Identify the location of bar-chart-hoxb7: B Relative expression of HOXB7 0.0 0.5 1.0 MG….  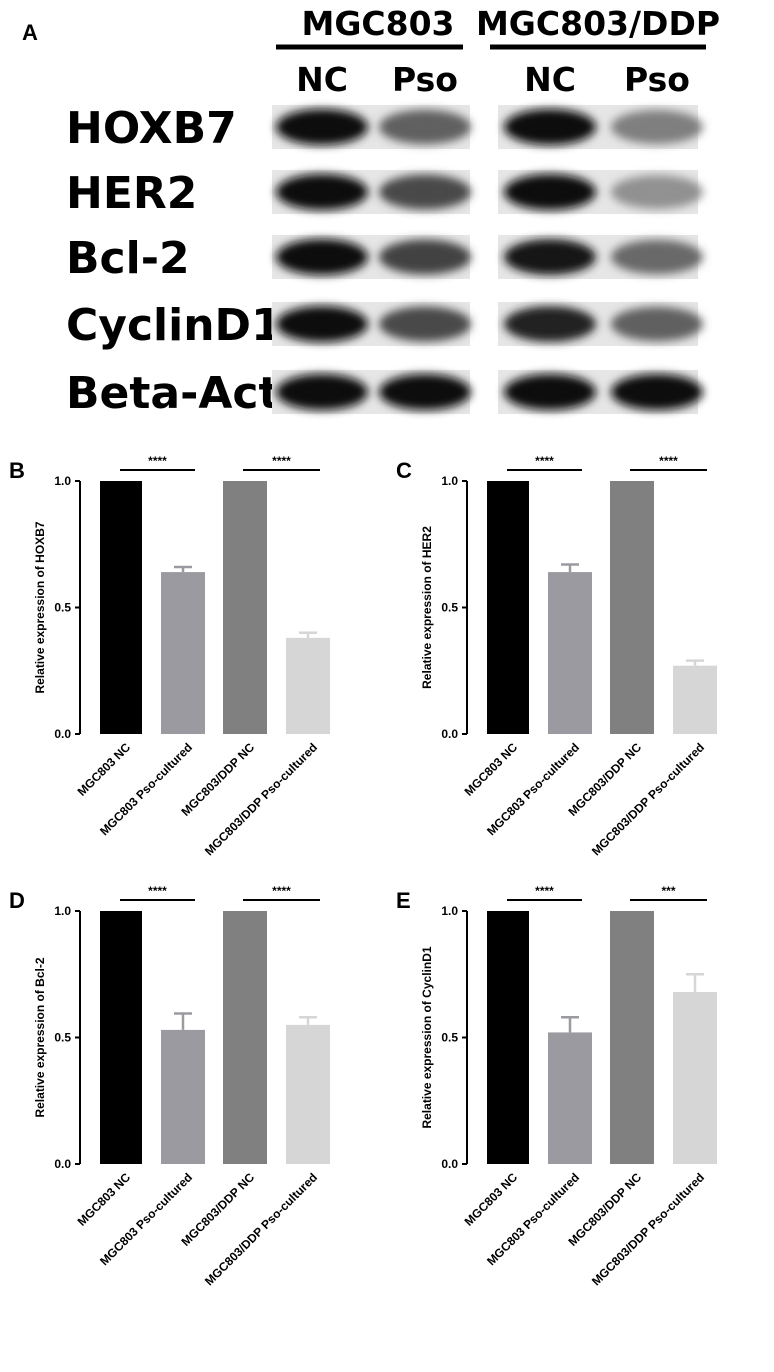
(169, 656).